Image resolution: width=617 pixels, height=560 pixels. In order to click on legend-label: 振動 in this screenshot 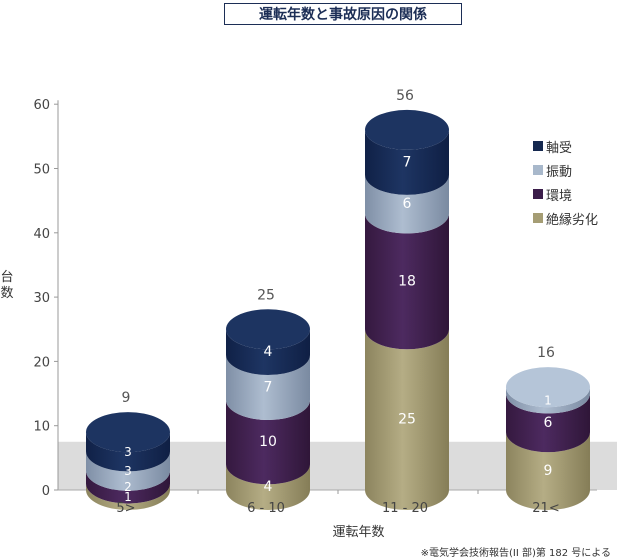, I will do `click(559, 172)`.